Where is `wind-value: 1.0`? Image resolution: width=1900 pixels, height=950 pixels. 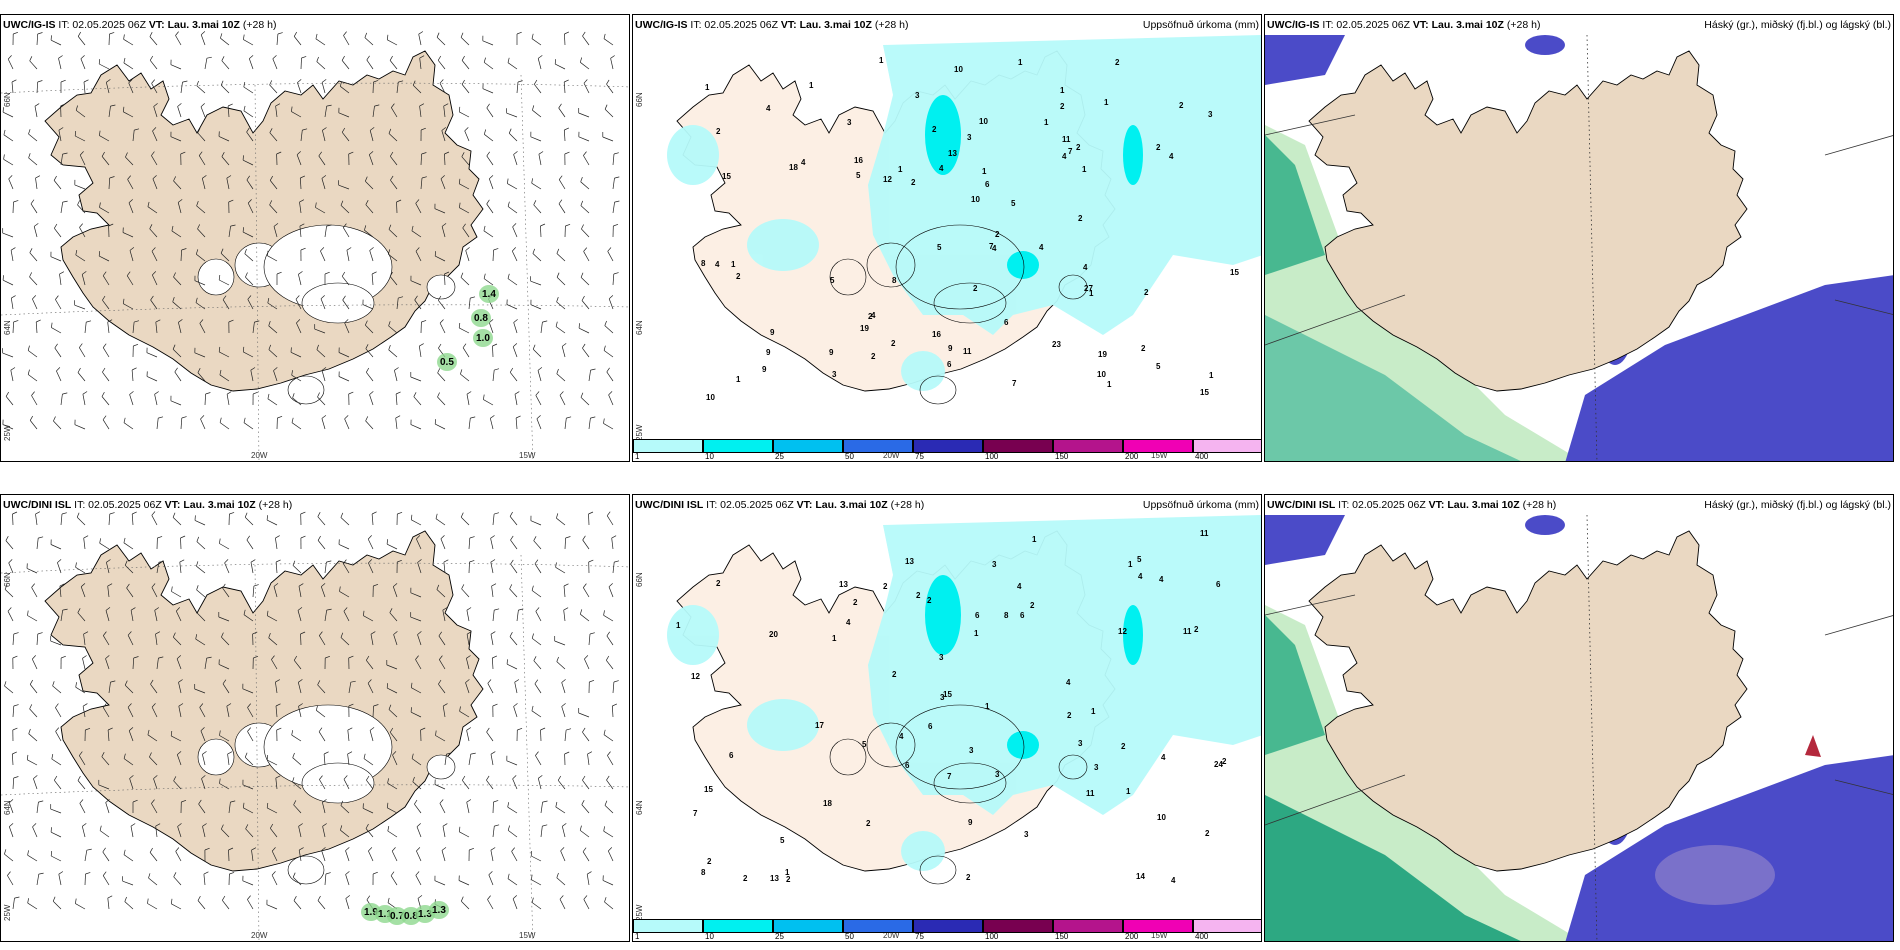 wind-value: 1.0 is located at coordinates (483, 338).